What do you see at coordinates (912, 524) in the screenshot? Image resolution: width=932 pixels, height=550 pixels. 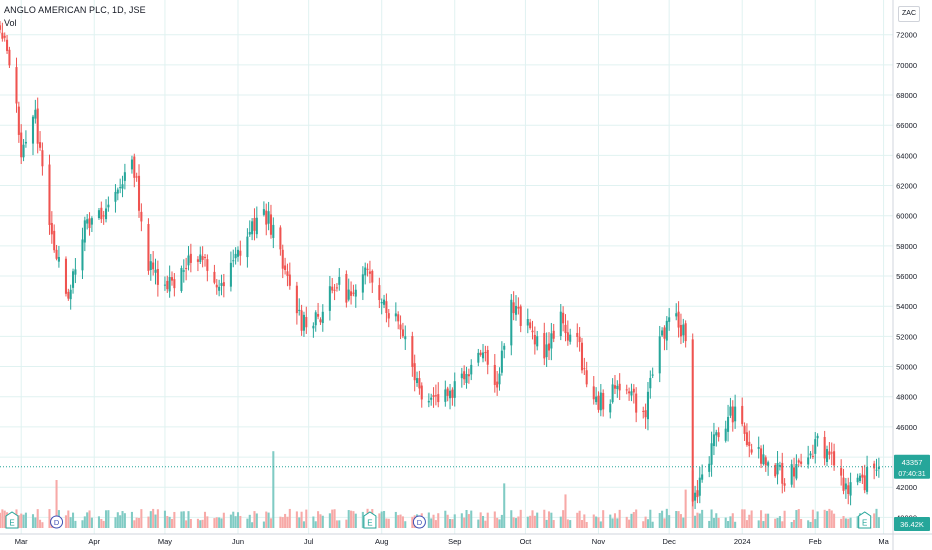 I see `volume-value-badge` at bounding box center [912, 524].